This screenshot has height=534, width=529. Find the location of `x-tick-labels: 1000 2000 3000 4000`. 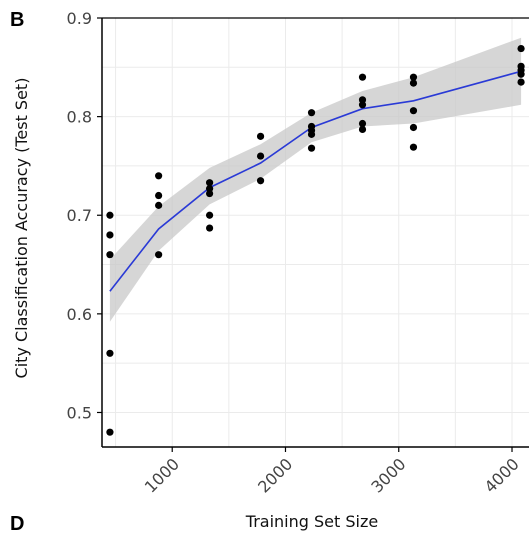

x-tick-labels: 1000 2000 3000 4000 is located at coordinates (332, 472).